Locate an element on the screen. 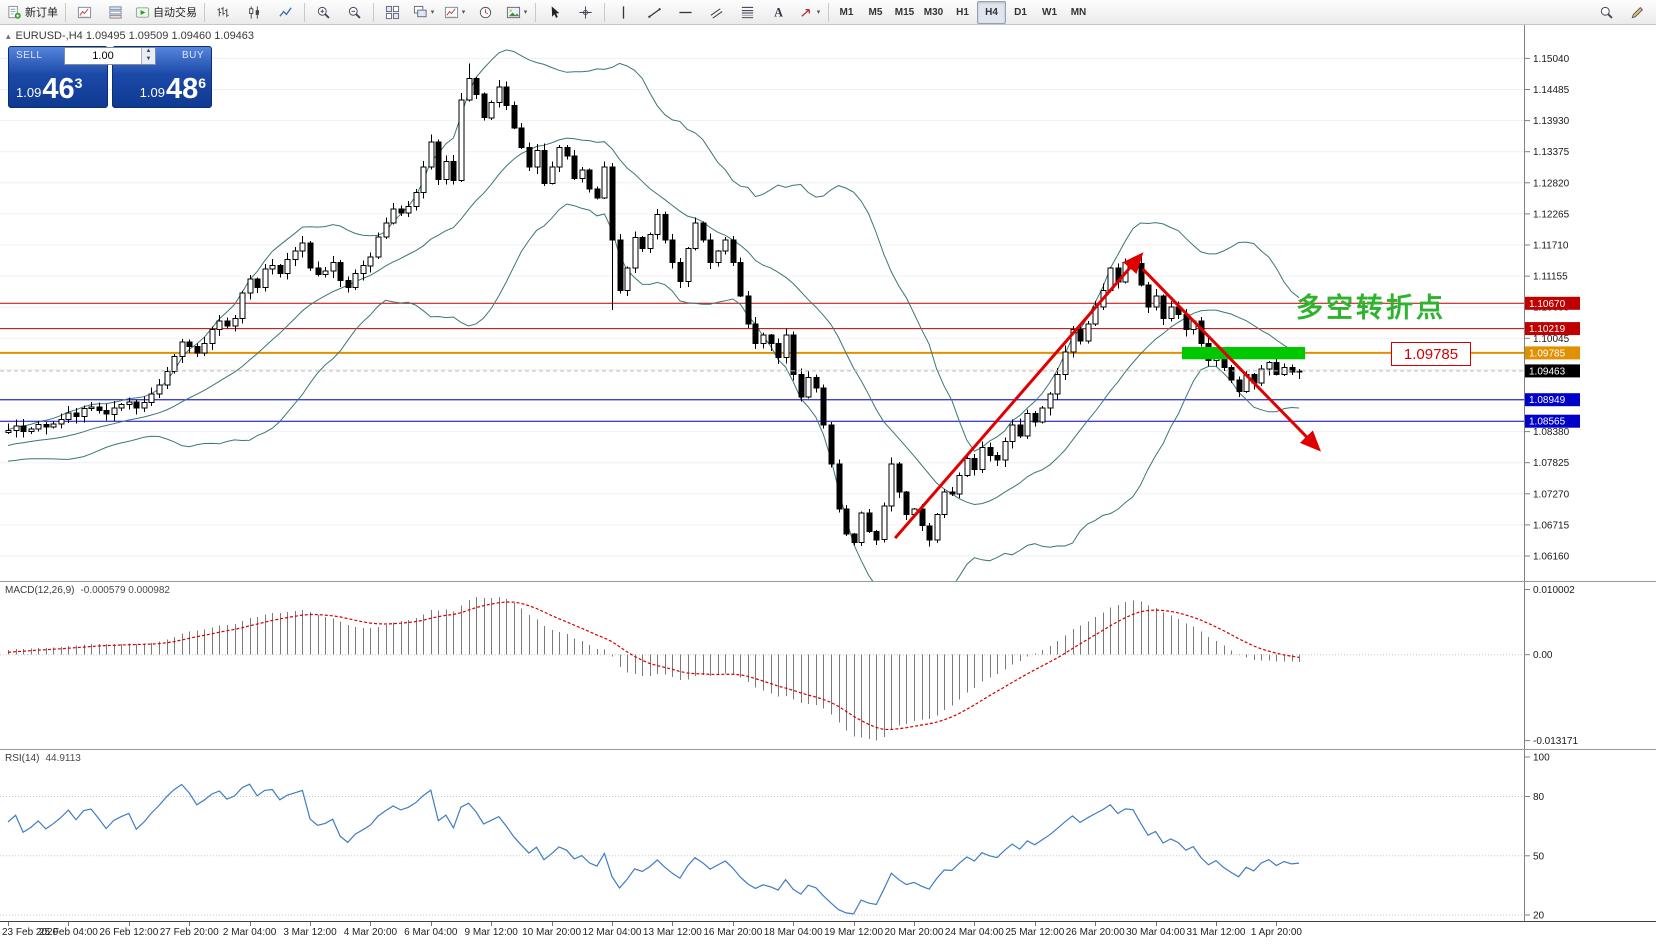  toolbar-crosshair-button is located at coordinates (585, 12).